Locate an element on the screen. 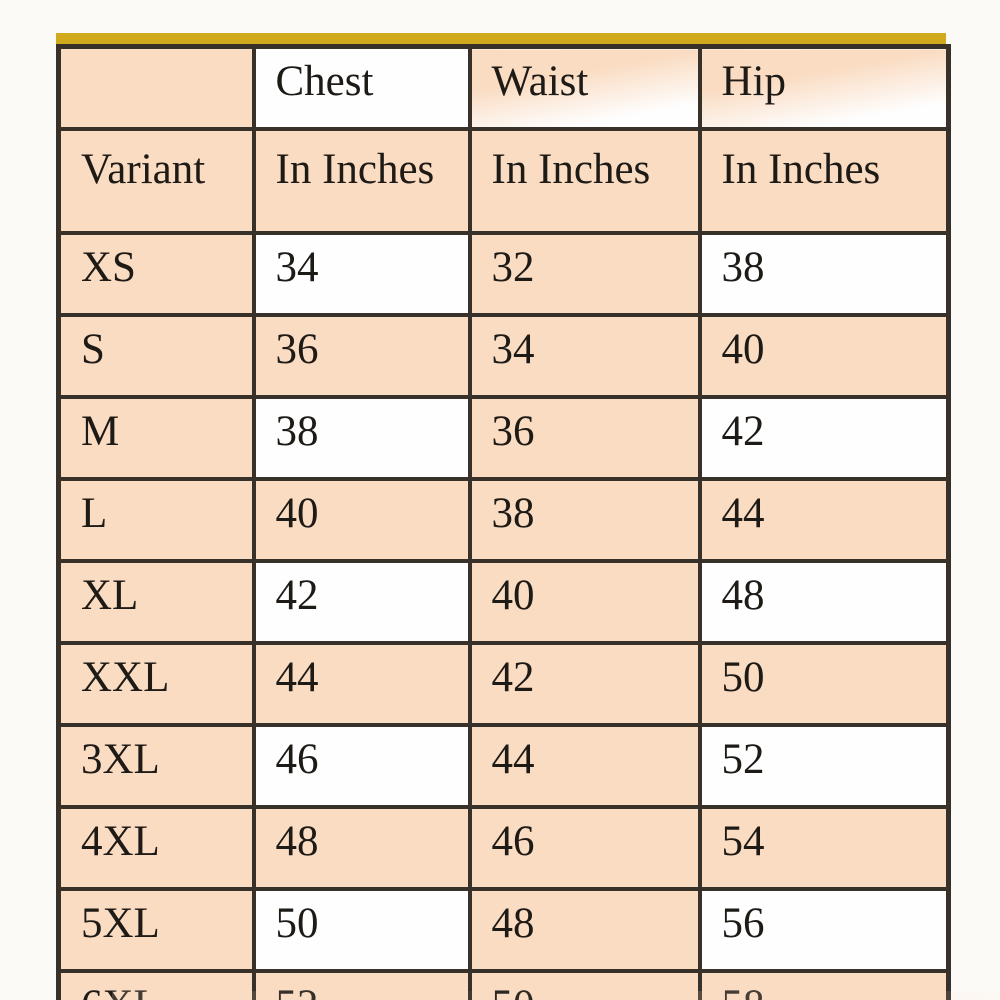 This screenshot has height=1000, width=1000. background-artifact is located at coordinates (556, 995).